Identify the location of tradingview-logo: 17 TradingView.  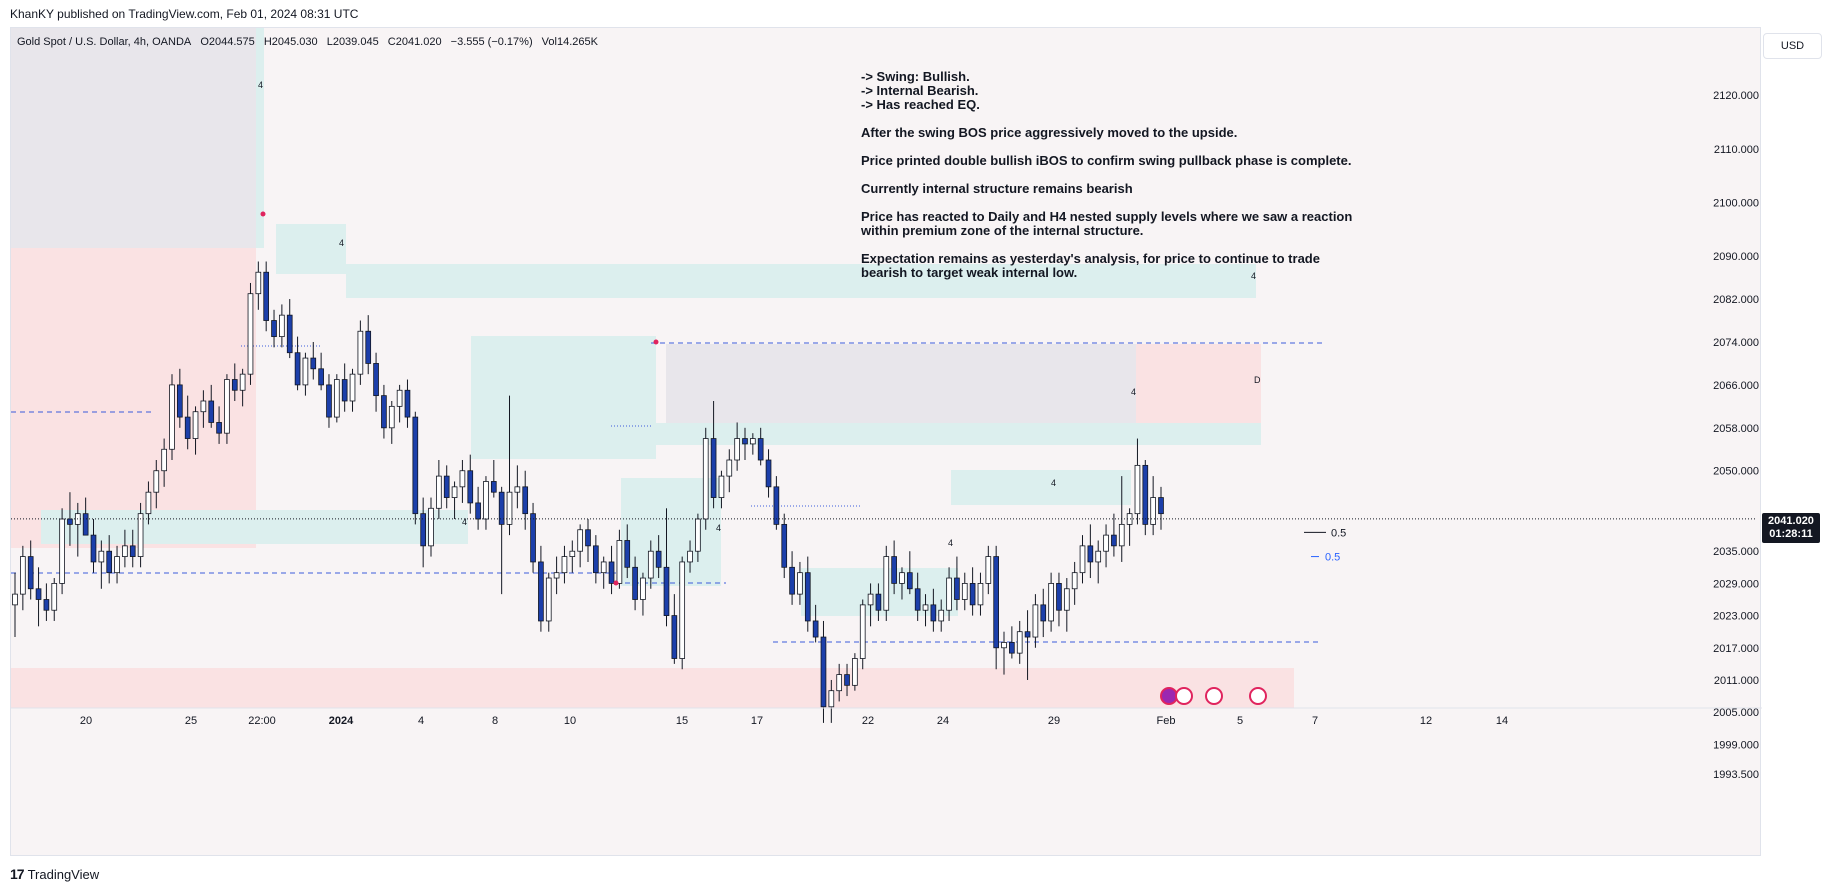
(54, 874).